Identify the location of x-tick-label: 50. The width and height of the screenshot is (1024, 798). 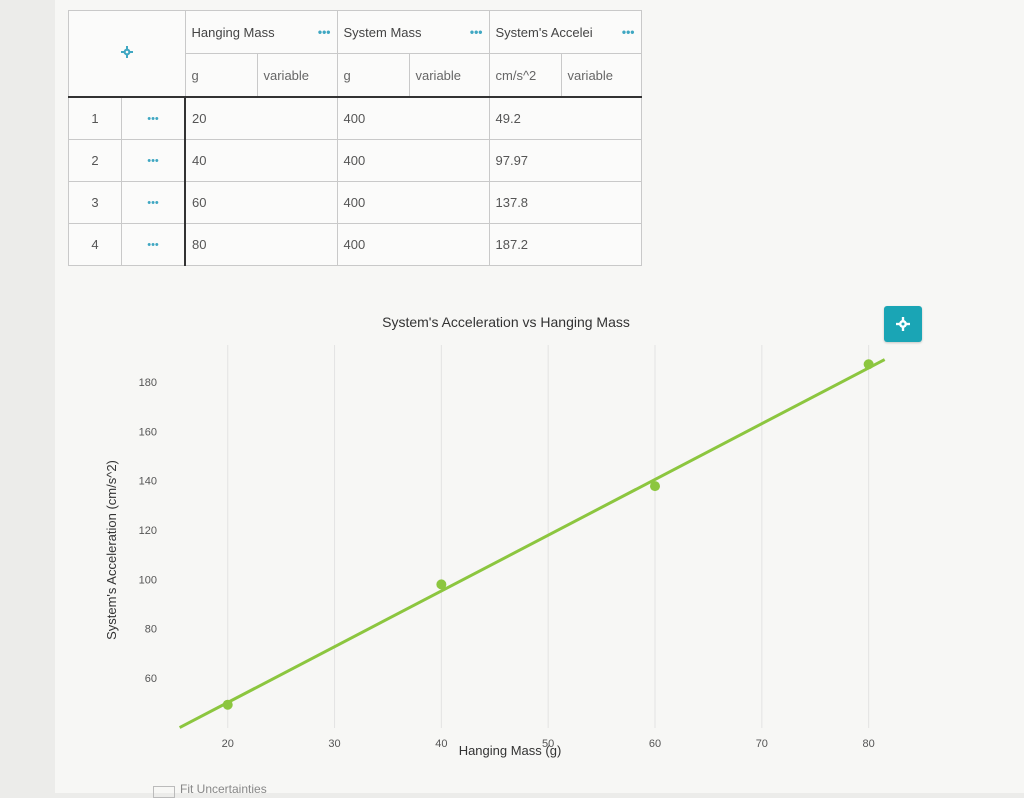
(548, 744).